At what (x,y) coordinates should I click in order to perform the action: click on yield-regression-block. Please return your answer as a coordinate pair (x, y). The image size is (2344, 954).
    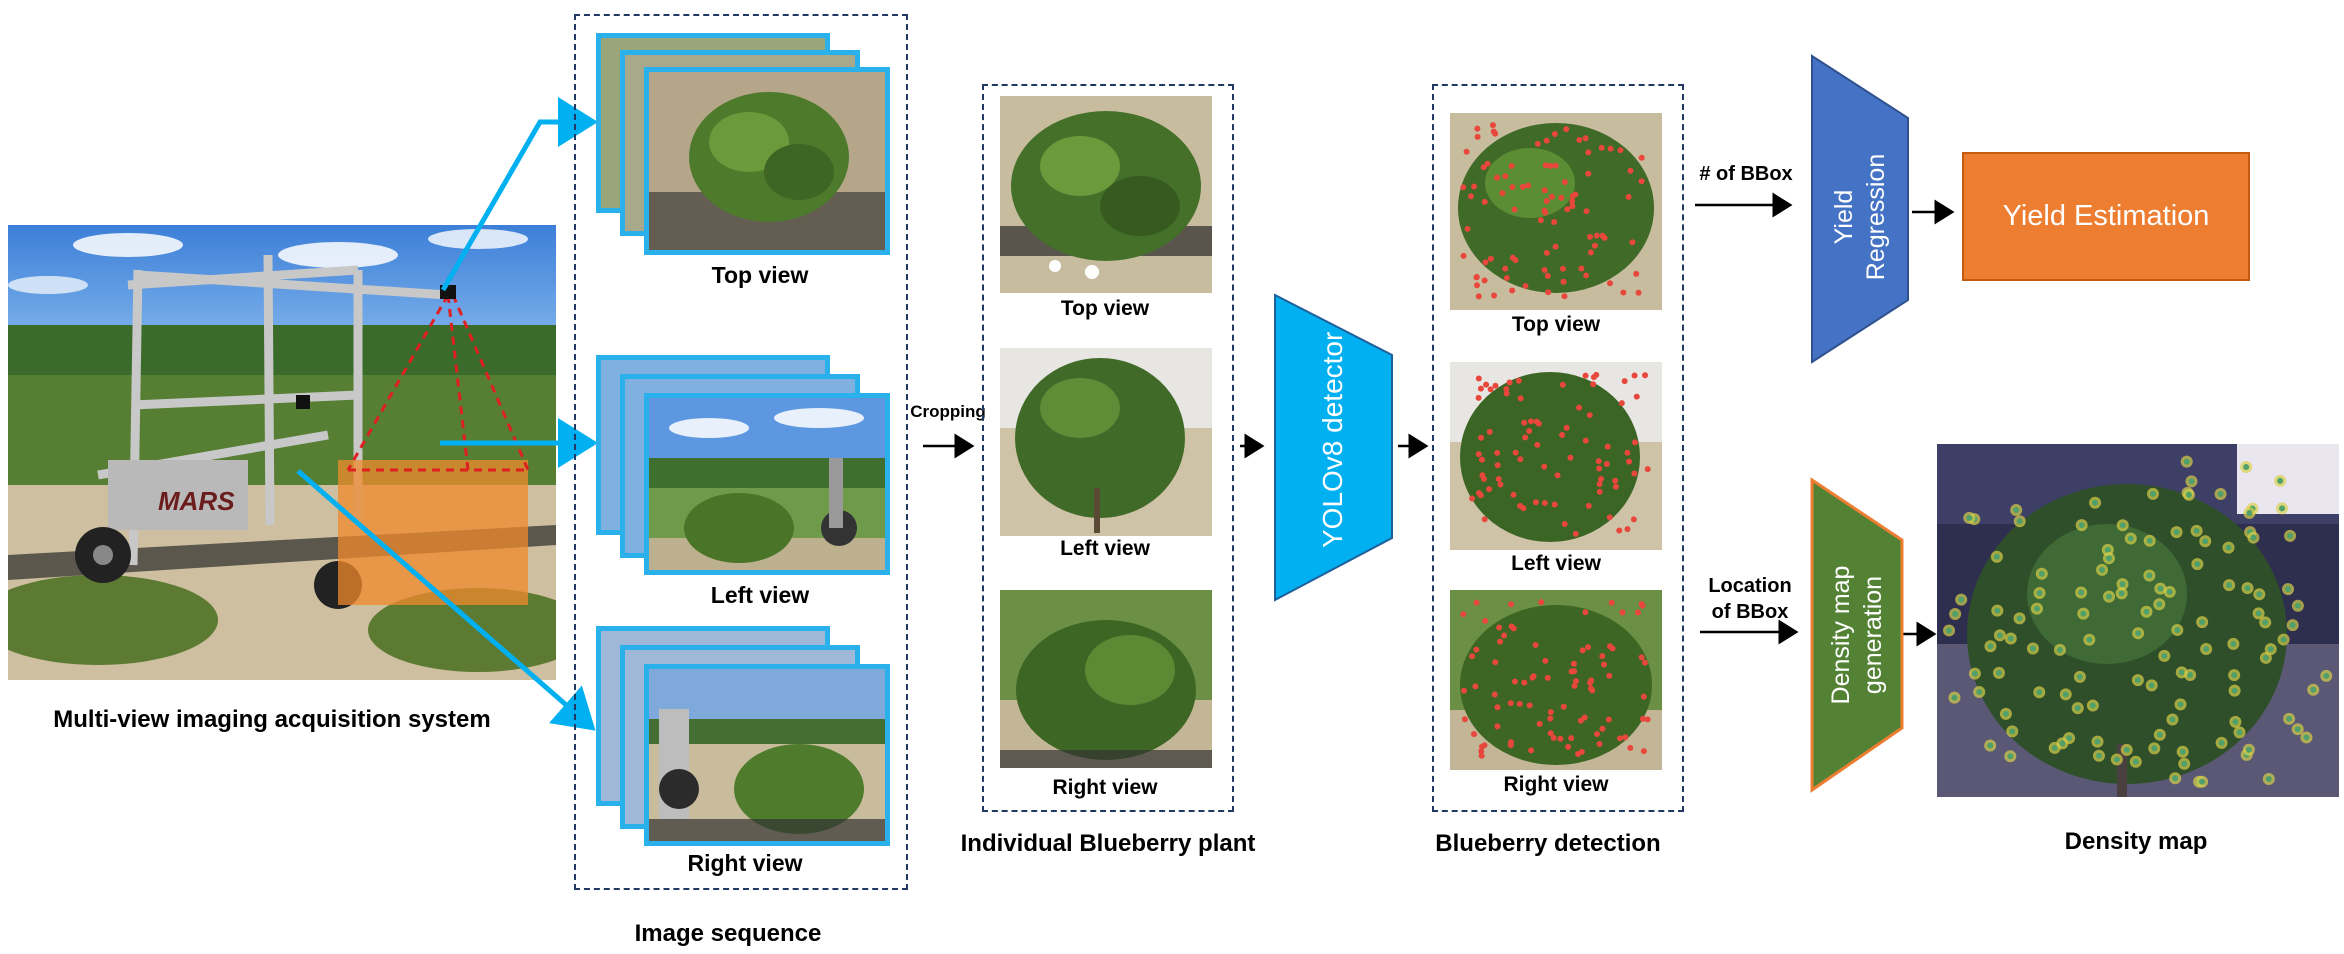
    Looking at the image, I should click on (1860, 209).